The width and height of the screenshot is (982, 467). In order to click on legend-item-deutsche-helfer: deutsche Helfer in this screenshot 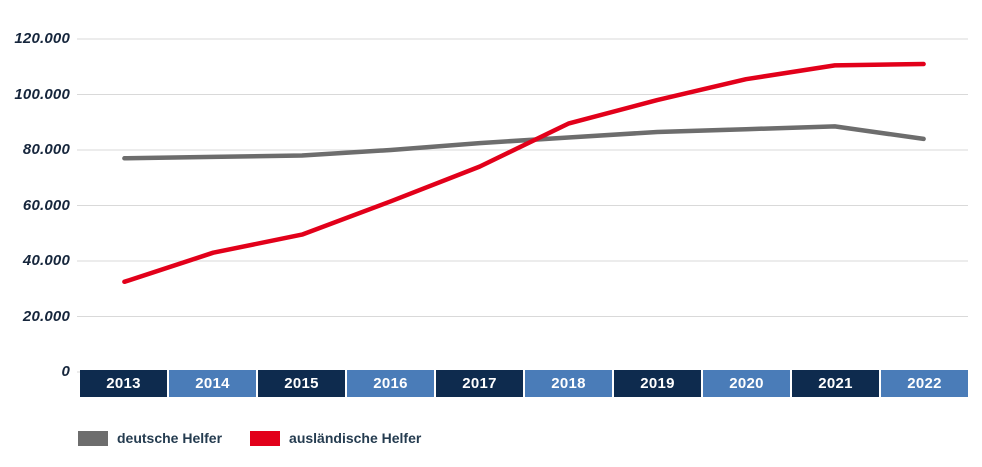, I will do `click(150, 438)`.